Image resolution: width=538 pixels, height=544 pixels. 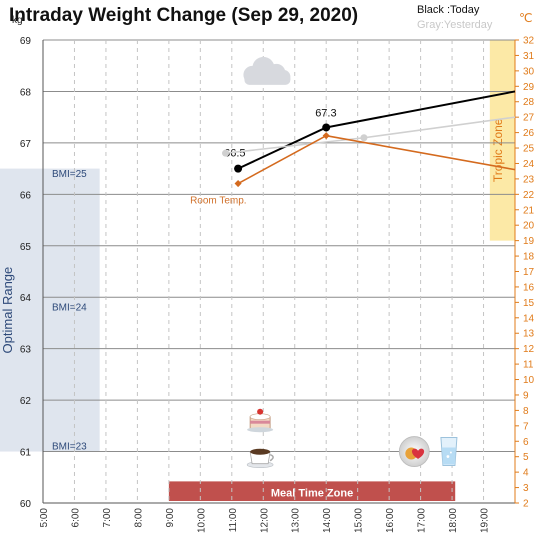 What do you see at coordinates (526, 473) in the screenshot?
I see `y2-tick-label: 4` at bounding box center [526, 473].